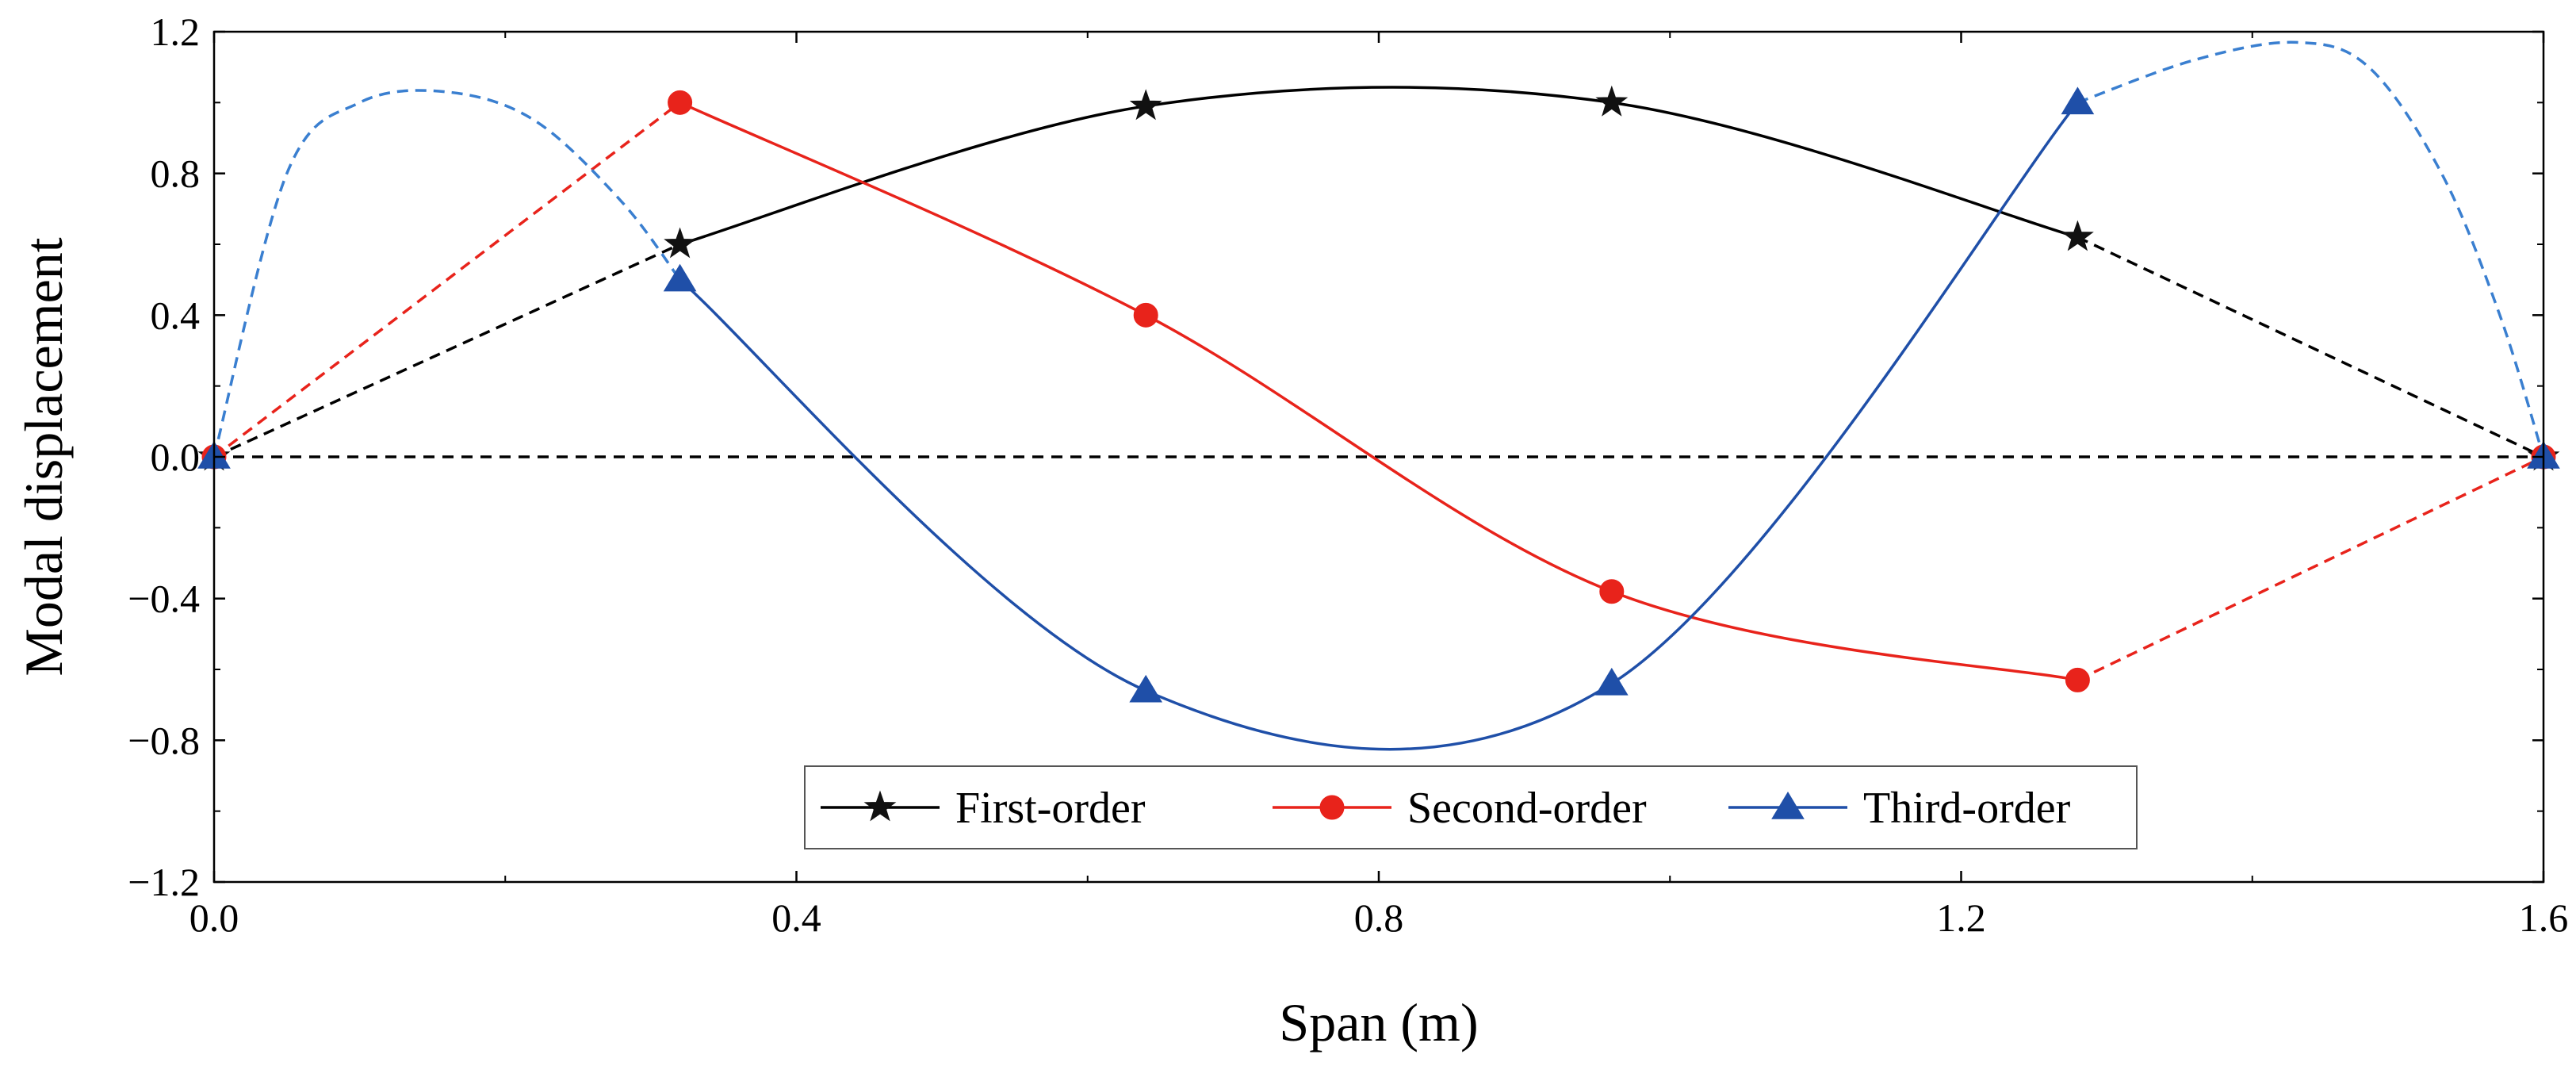  Describe the element at coordinates (796, 917) in the screenshot. I see `x-tick-label-1: 0.4` at that location.